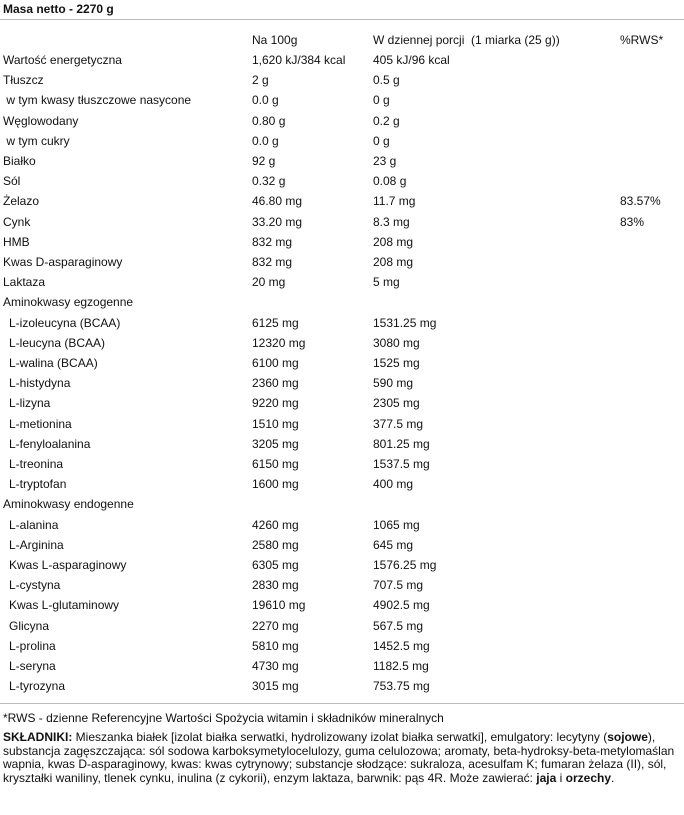 This screenshot has width=684, height=815. I want to click on cell: 8.3 mg, so click(391, 221).